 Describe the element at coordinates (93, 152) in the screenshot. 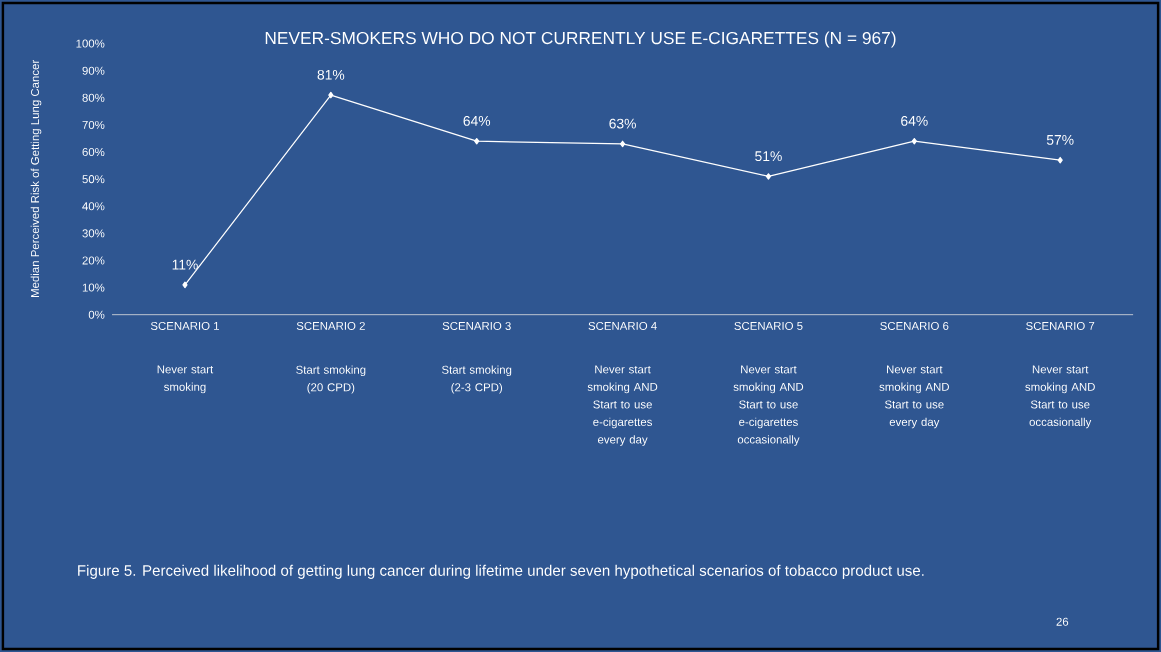

I see `y-tick-label: 60%` at that location.